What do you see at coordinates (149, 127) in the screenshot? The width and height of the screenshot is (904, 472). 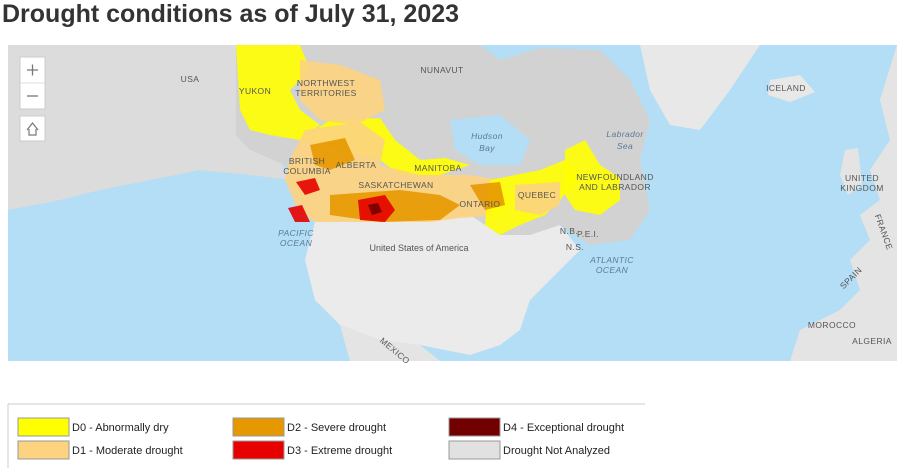 I see `alaska` at bounding box center [149, 127].